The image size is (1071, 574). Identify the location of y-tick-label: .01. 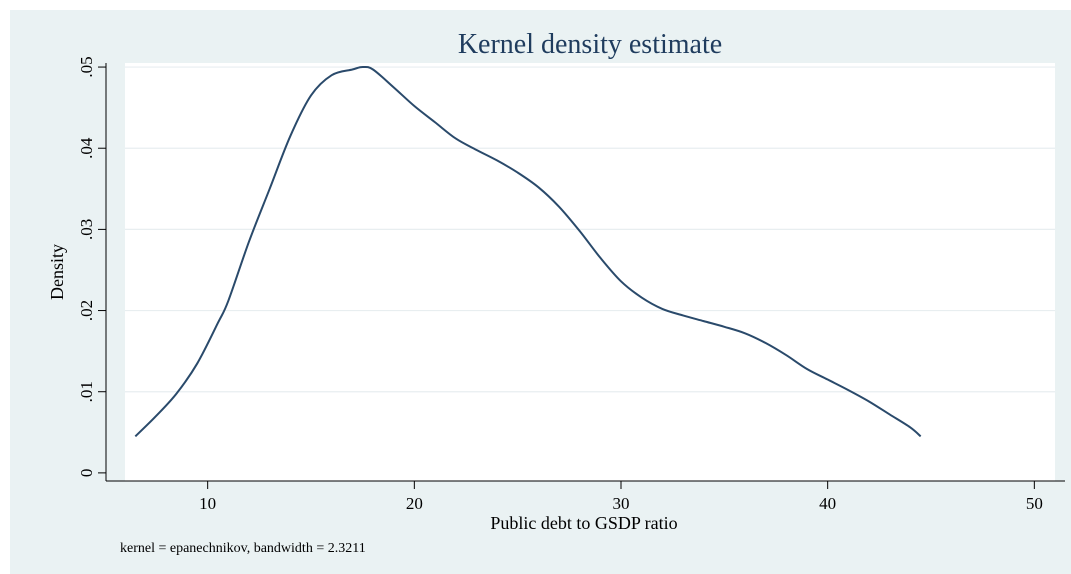
(86, 391).